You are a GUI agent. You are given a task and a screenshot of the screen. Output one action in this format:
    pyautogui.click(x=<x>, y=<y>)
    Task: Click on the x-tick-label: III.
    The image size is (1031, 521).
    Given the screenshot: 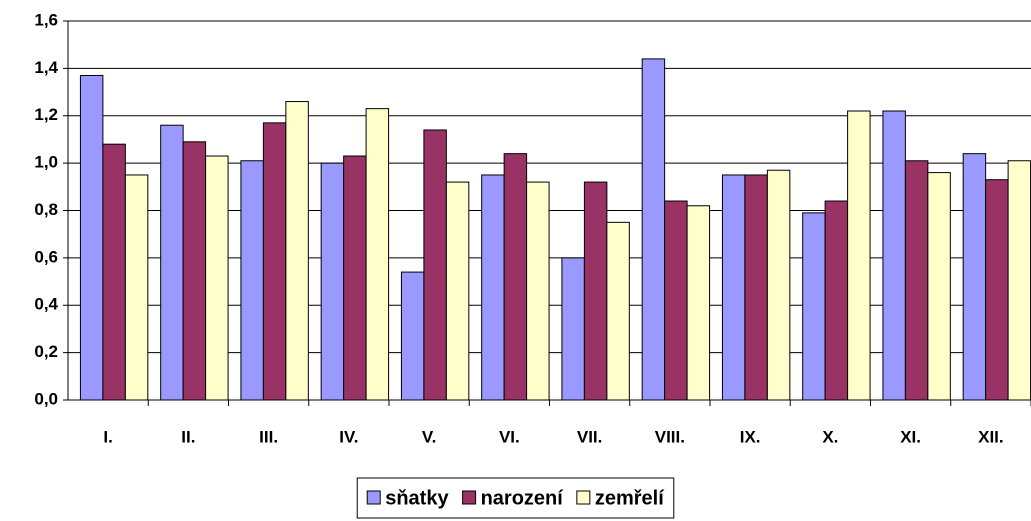 What is the action you would take?
    pyautogui.click(x=268, y=436)
    